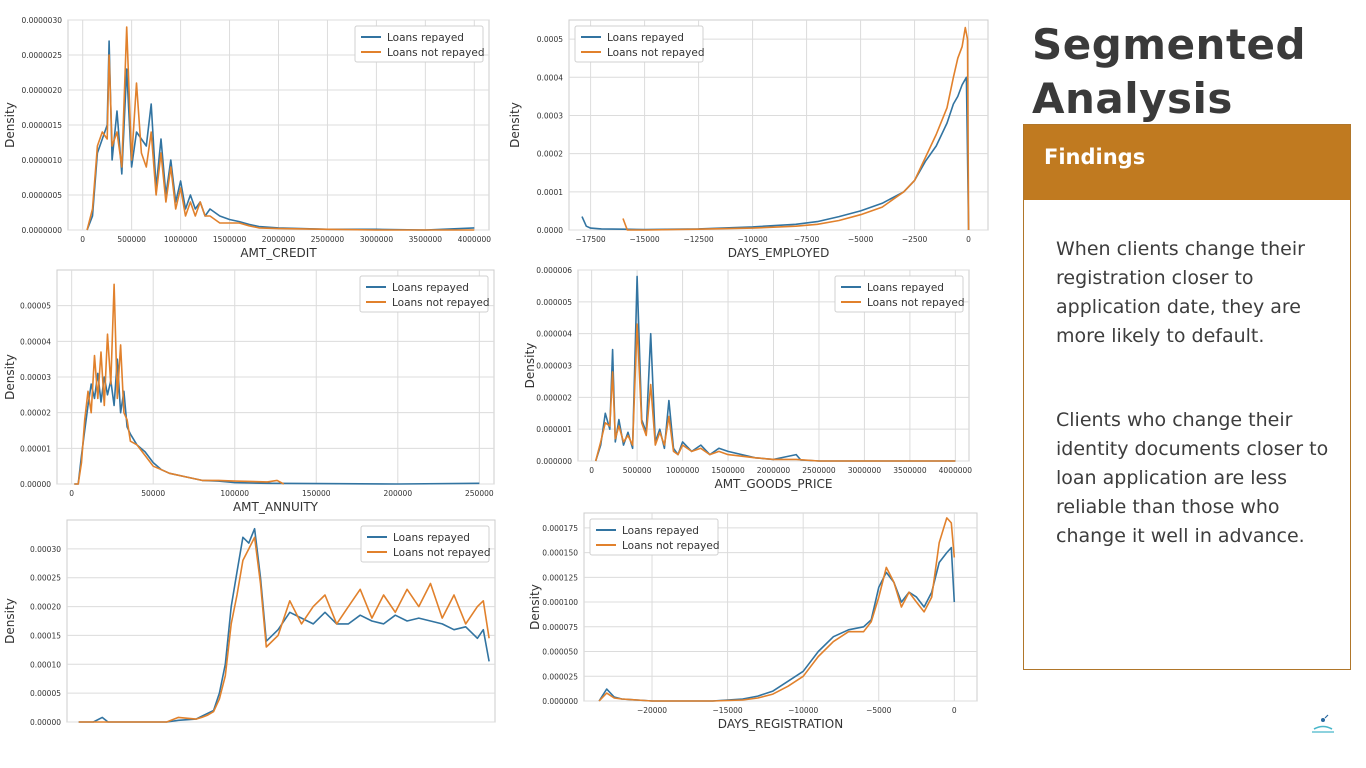 The height and width of the screenshot is (768, 1366). Describe the element at coordinates (591, 239) in the screenshot. I see `x-tick-label: −17500` at that location.